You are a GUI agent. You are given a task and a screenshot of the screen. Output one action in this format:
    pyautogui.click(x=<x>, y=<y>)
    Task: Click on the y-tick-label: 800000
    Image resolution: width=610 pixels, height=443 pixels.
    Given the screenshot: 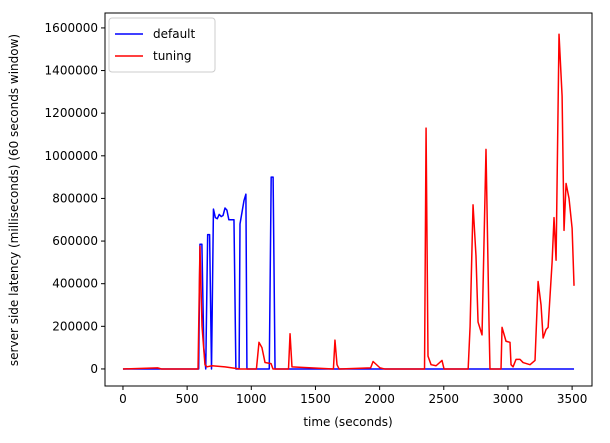 What is the action you would take?
    pyautogui.click(x=75, y=198)
    